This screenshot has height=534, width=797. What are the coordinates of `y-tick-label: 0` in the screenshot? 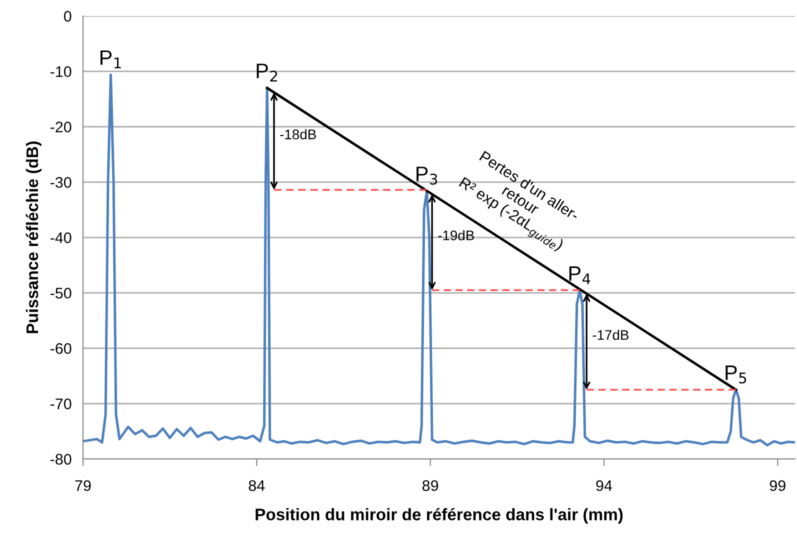 It's located at (68, 16).